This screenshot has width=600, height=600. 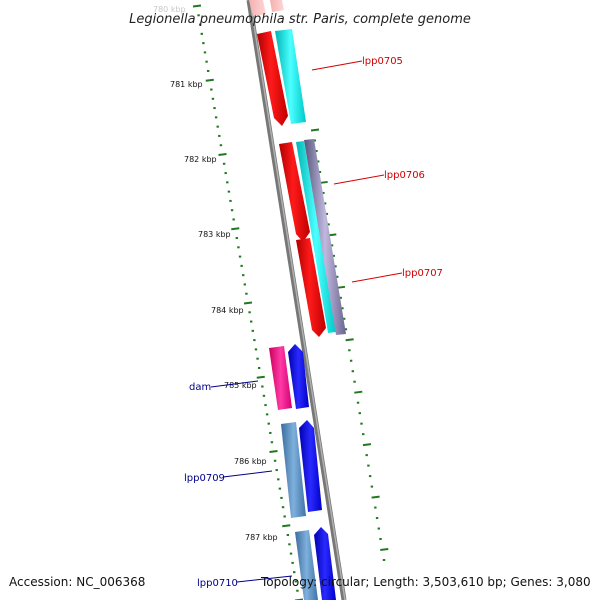 I want to click on ruler-label-faded: 780 kbp, so click(x=169, y=9).